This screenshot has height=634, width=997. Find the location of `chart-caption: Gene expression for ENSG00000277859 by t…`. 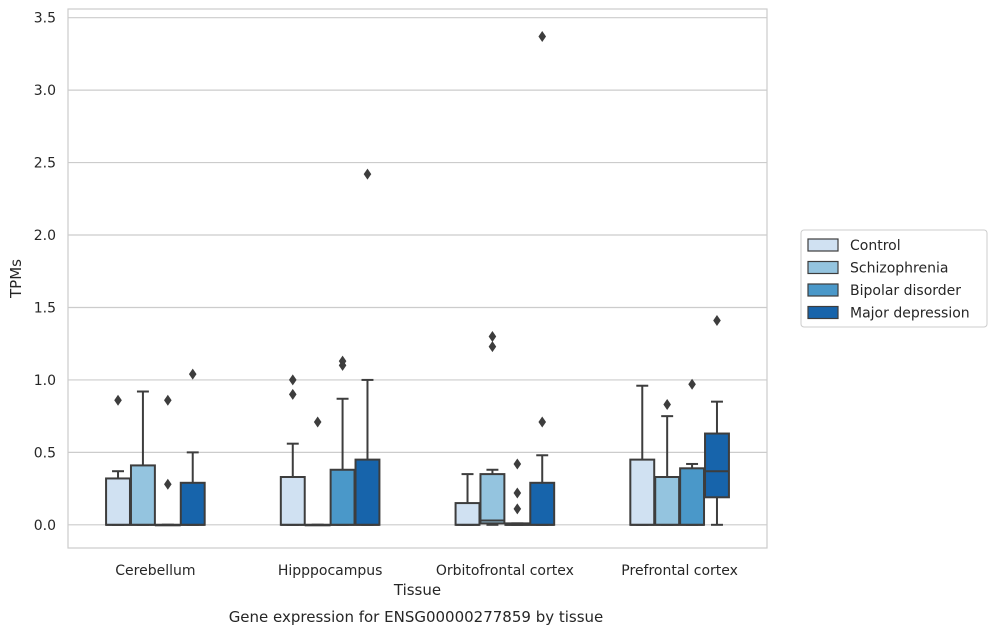

chart-caption: Gene expression for ENSG00000277859 by t… is located at coordinates (416, 617).